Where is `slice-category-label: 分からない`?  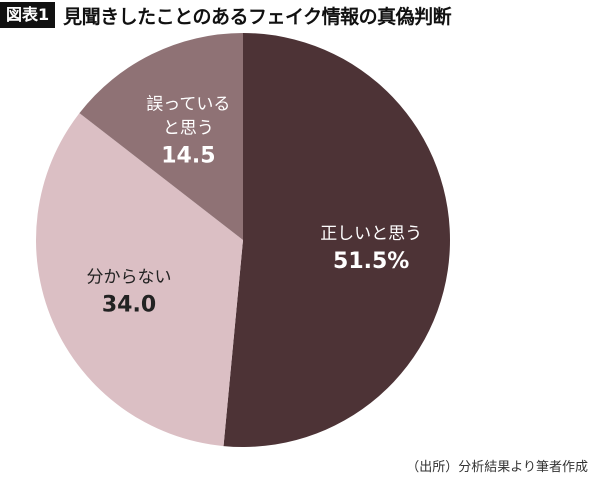
slice-category-label: 分からない is located at coordinates (129, 277).